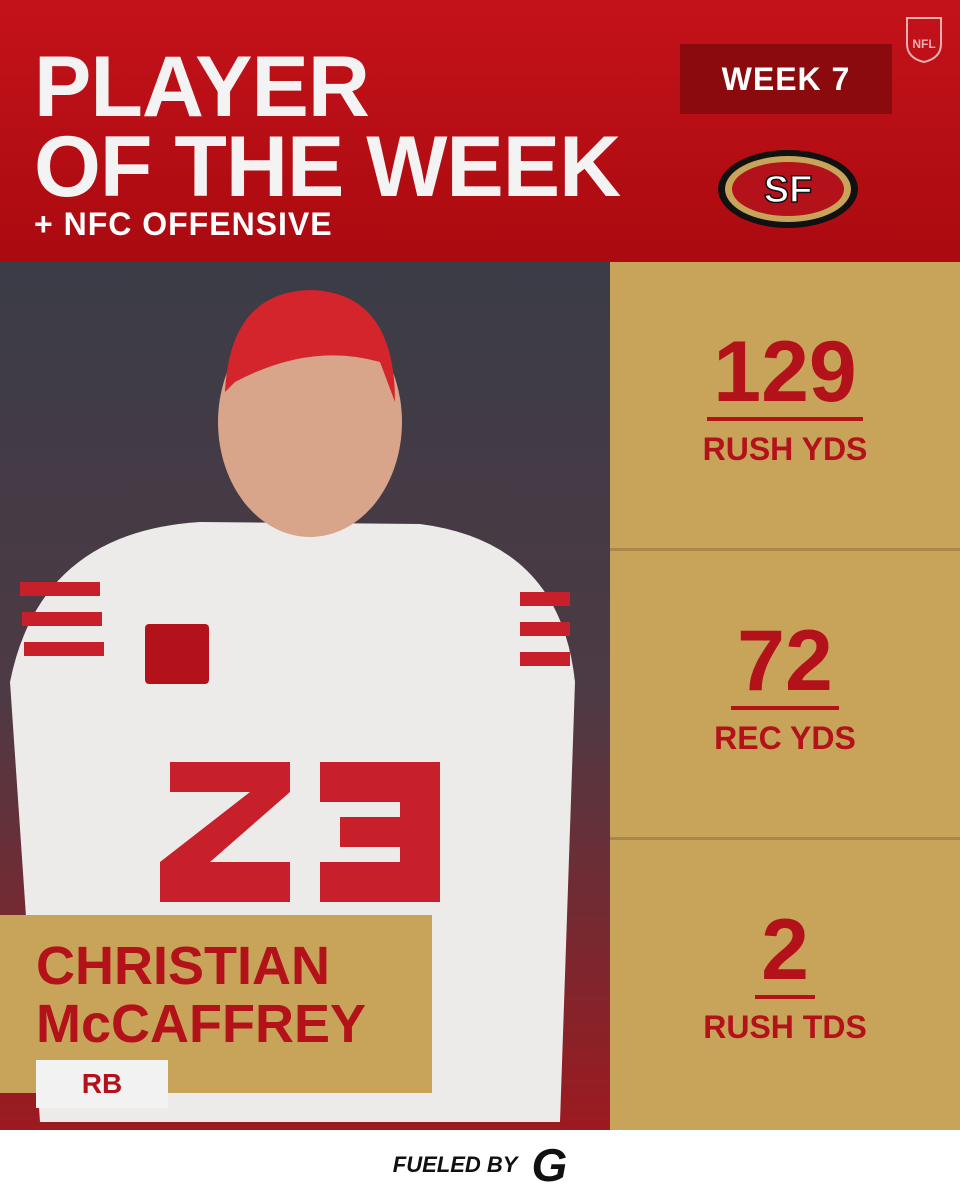 The height and width of the screenshot is (1200, 960). Describe the element at coordinates (549, 1165) in the screenshot. I see `sponsor-mark: G` at that location.